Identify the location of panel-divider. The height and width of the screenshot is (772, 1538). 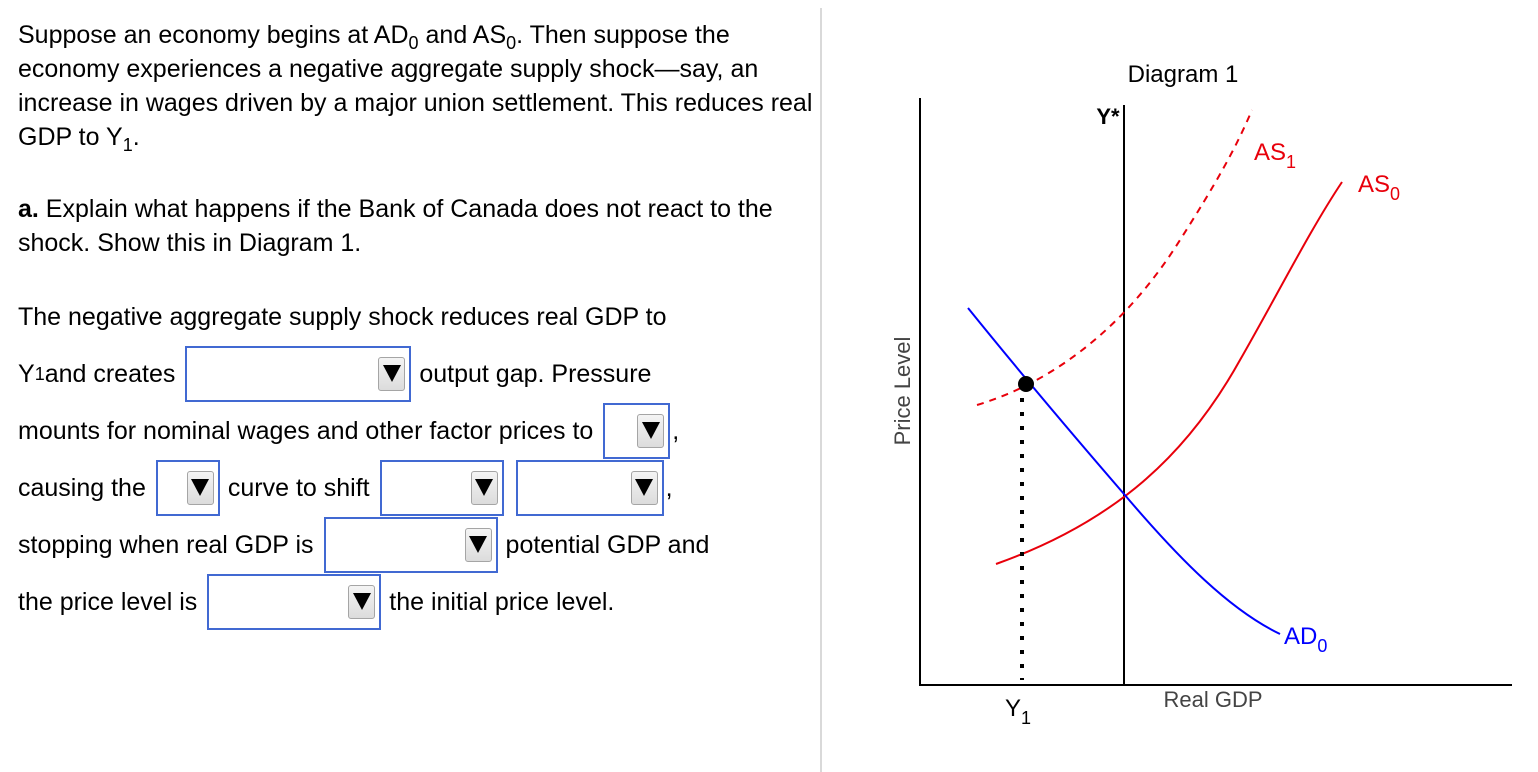
(821, 390).